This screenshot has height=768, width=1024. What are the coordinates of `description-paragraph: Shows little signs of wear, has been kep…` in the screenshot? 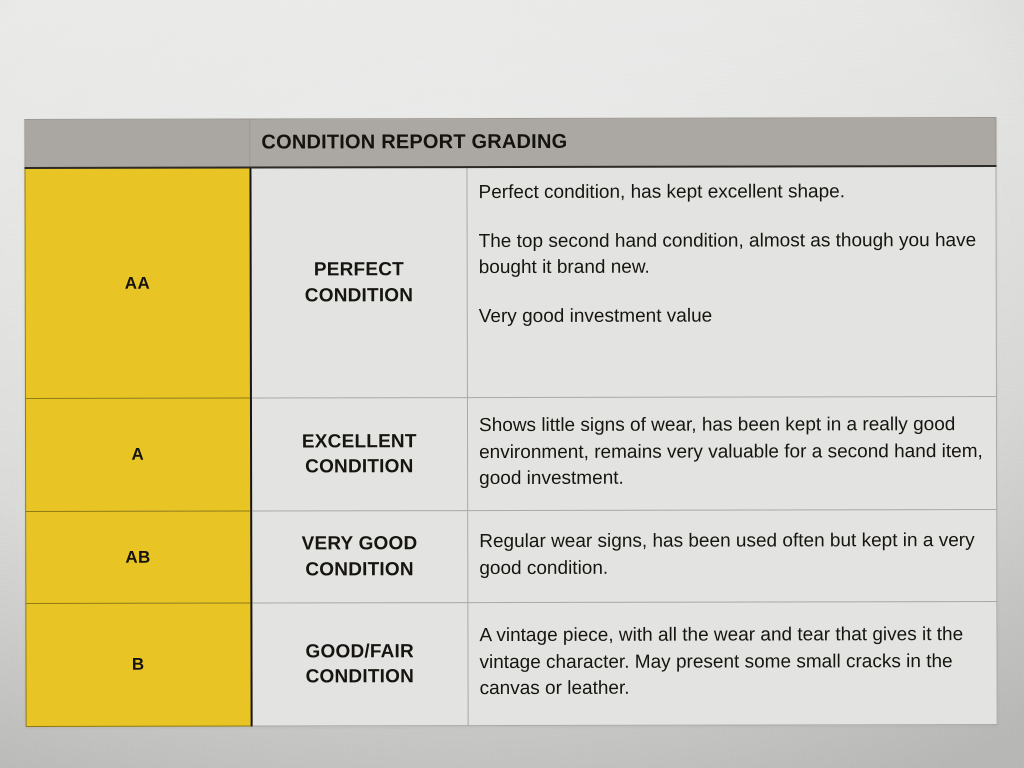 It's located at (730, 452).